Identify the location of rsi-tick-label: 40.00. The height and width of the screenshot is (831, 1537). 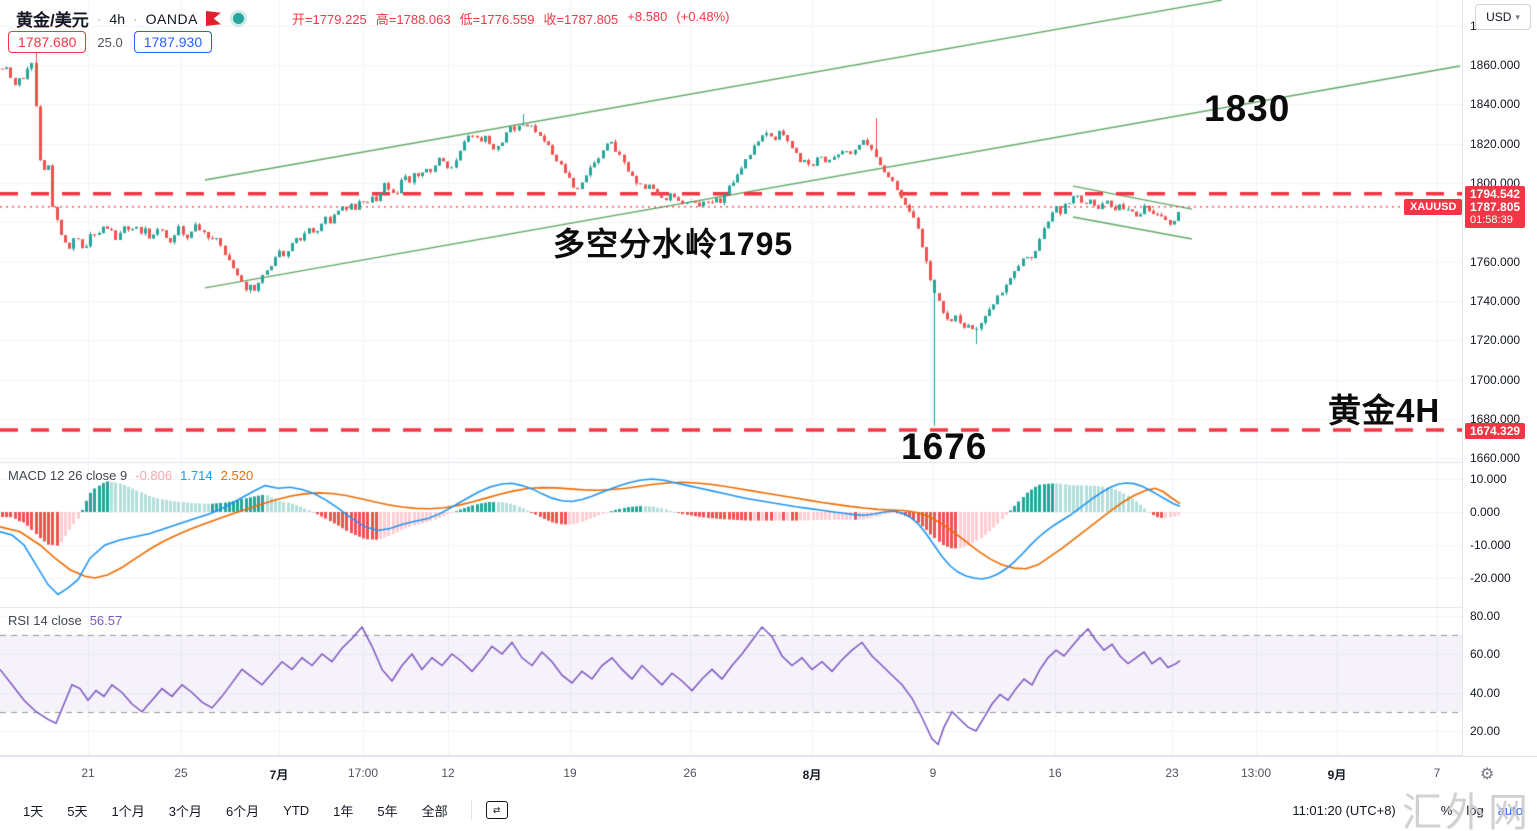
(1485, 692).